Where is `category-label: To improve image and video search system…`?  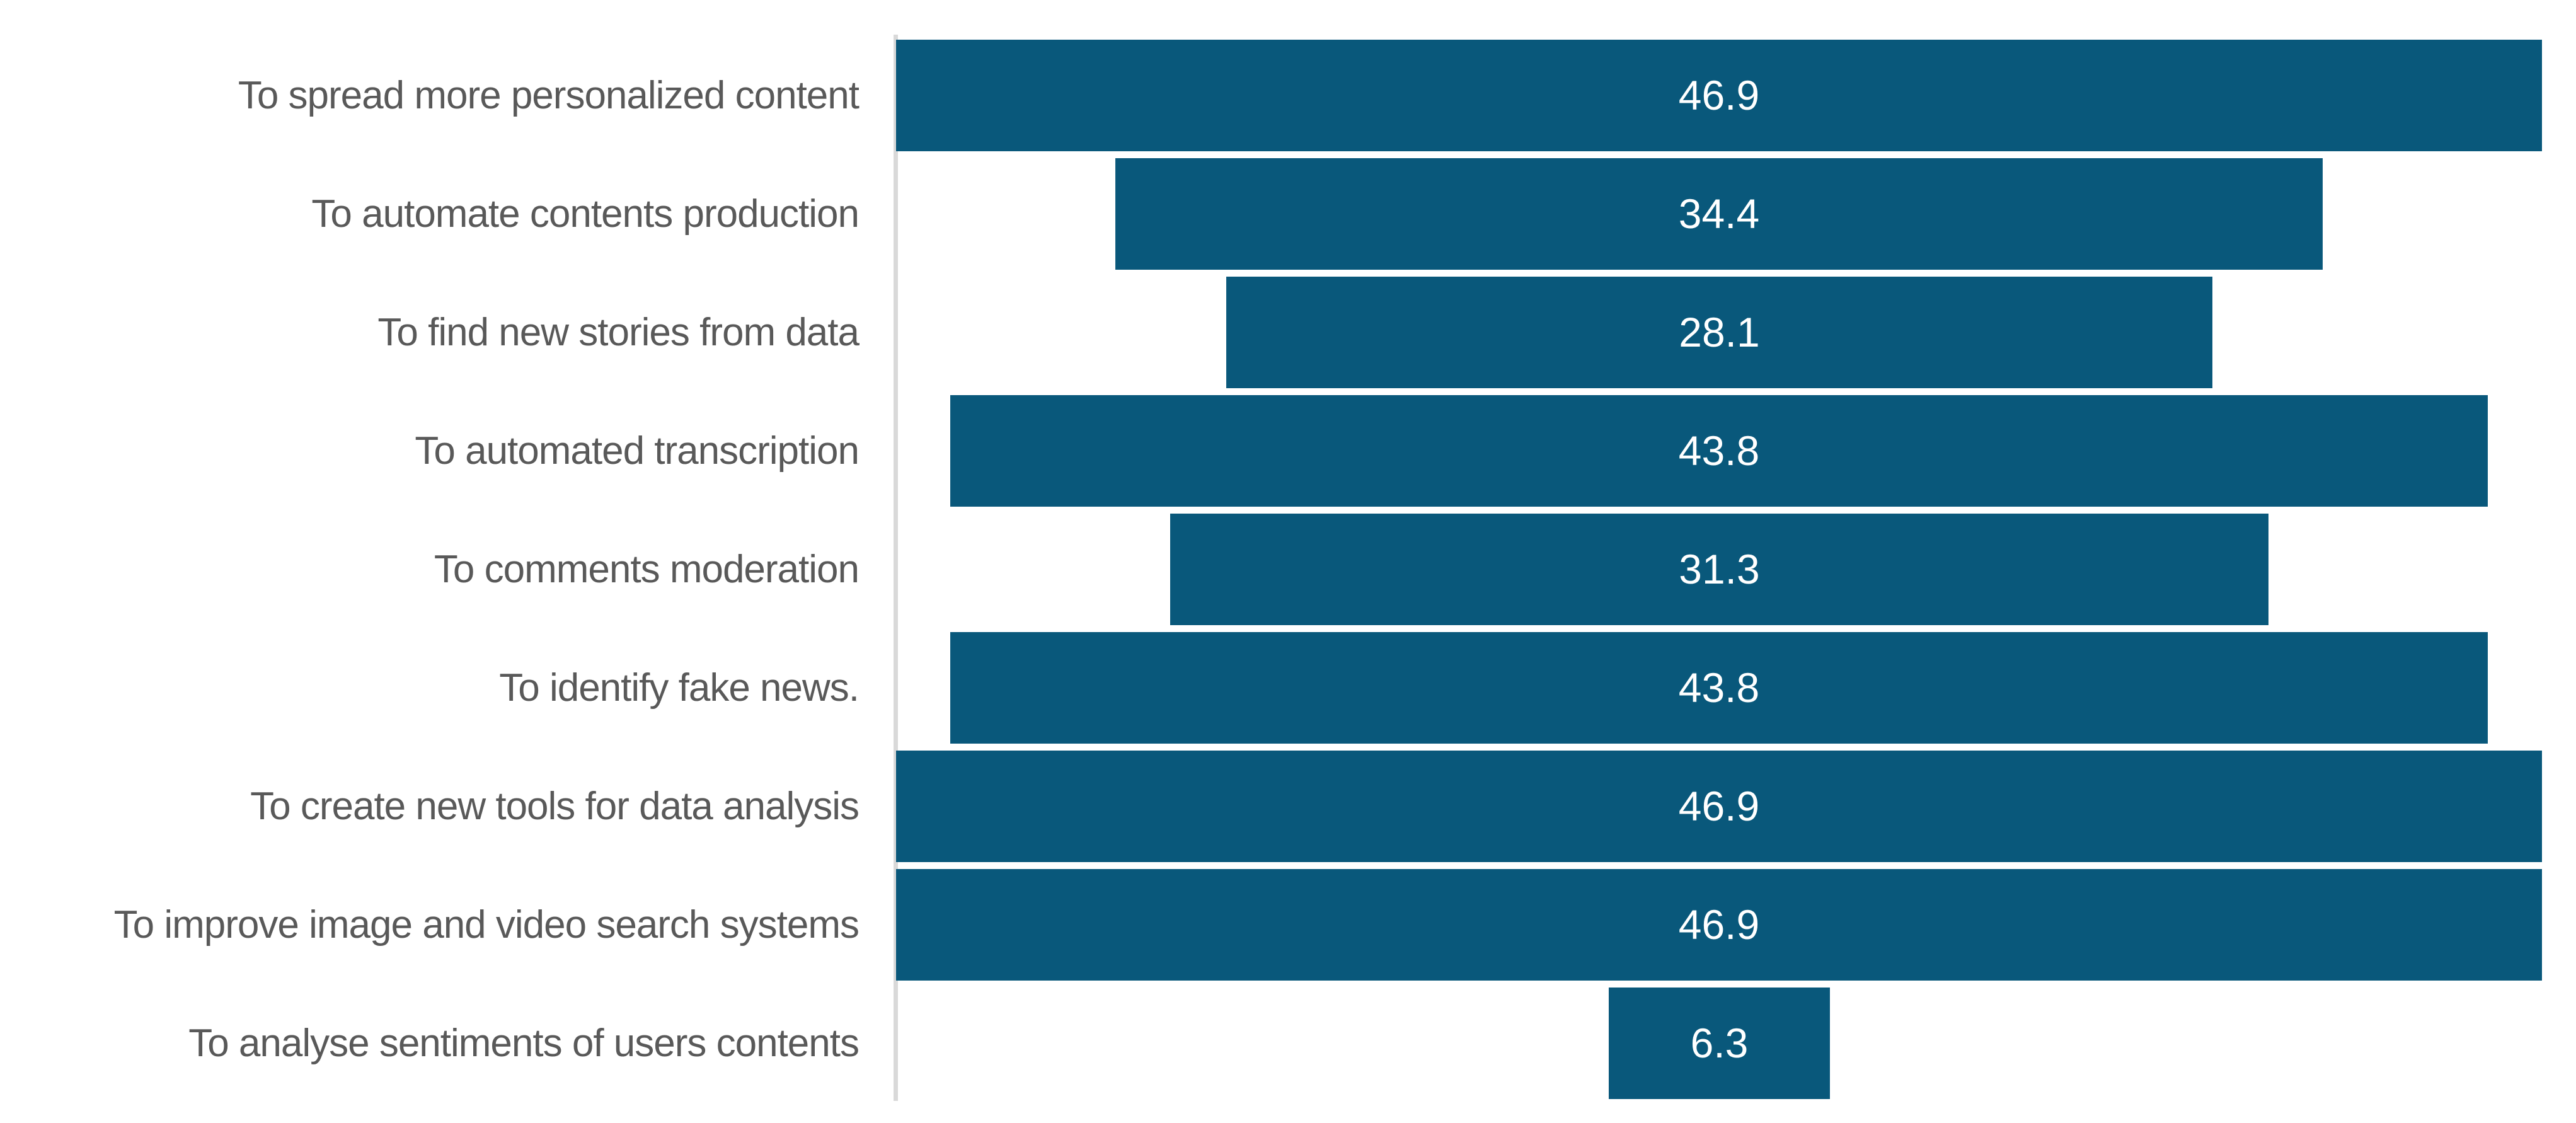
category-label: To improve image and video search system… is located at coordinates (486, 925).